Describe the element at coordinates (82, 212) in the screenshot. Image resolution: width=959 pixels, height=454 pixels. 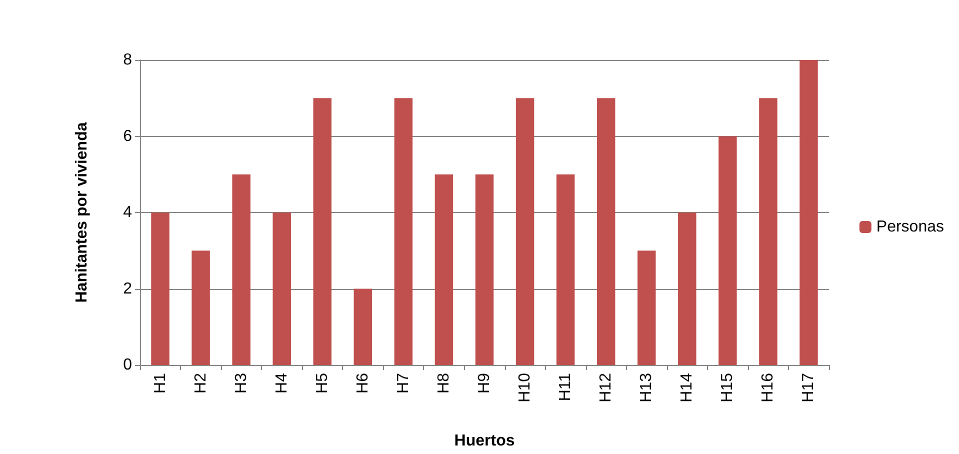
I see `y-axis-title: Hanitantes por vivienda` at that location.